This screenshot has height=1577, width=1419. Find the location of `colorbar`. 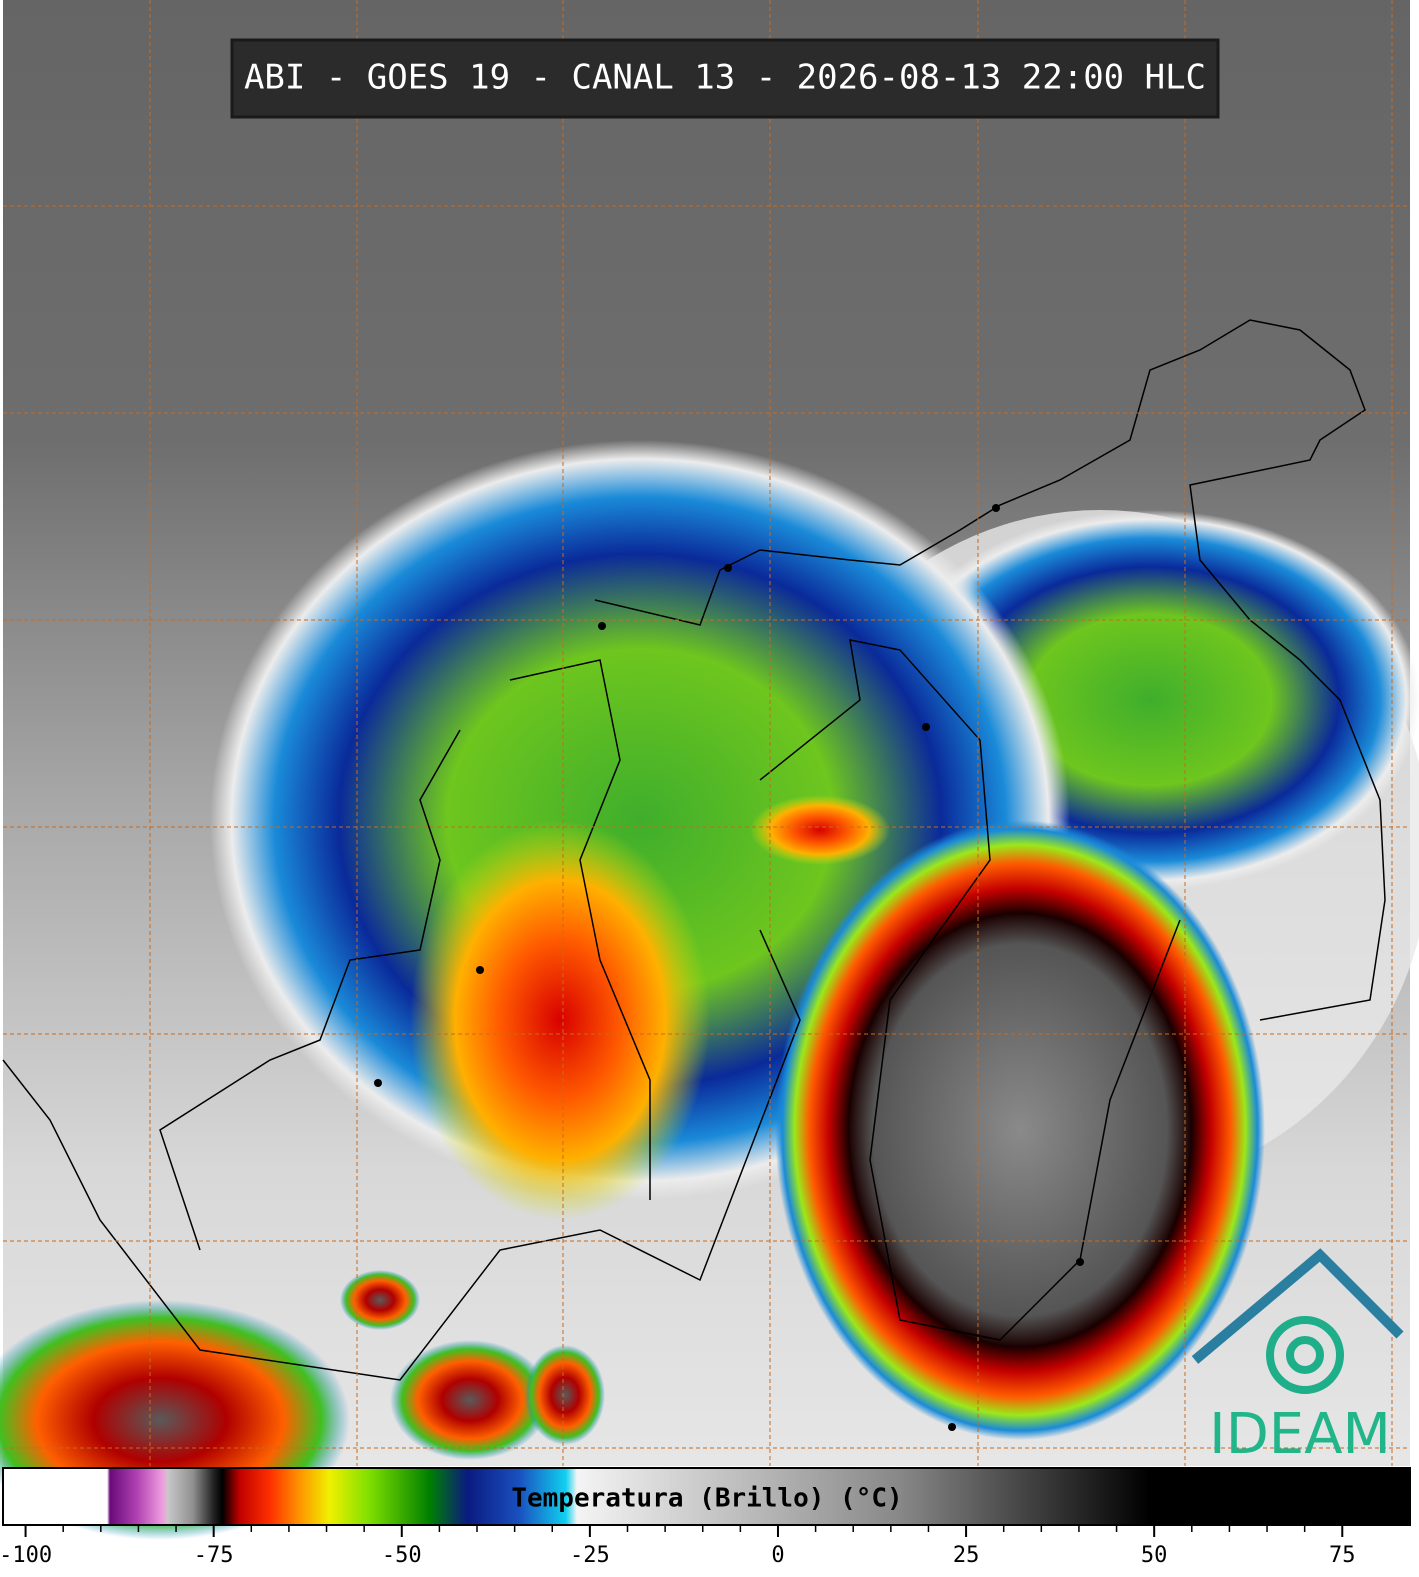

colorbar is located at coordinates (706, 1496).